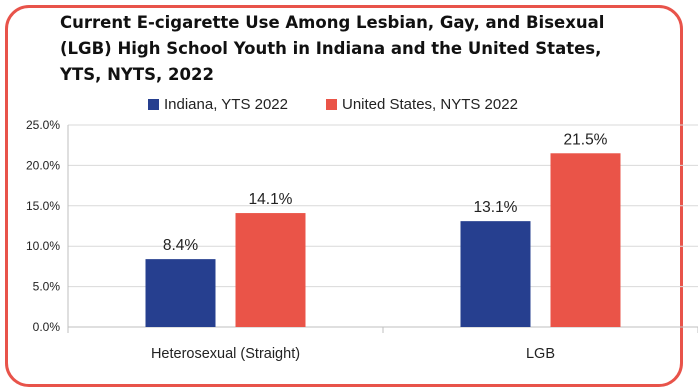  What do you see at coordinates (181, 245) in the screenshot?
I see `data-label: 8.4%` at bounding box center [181, 245].